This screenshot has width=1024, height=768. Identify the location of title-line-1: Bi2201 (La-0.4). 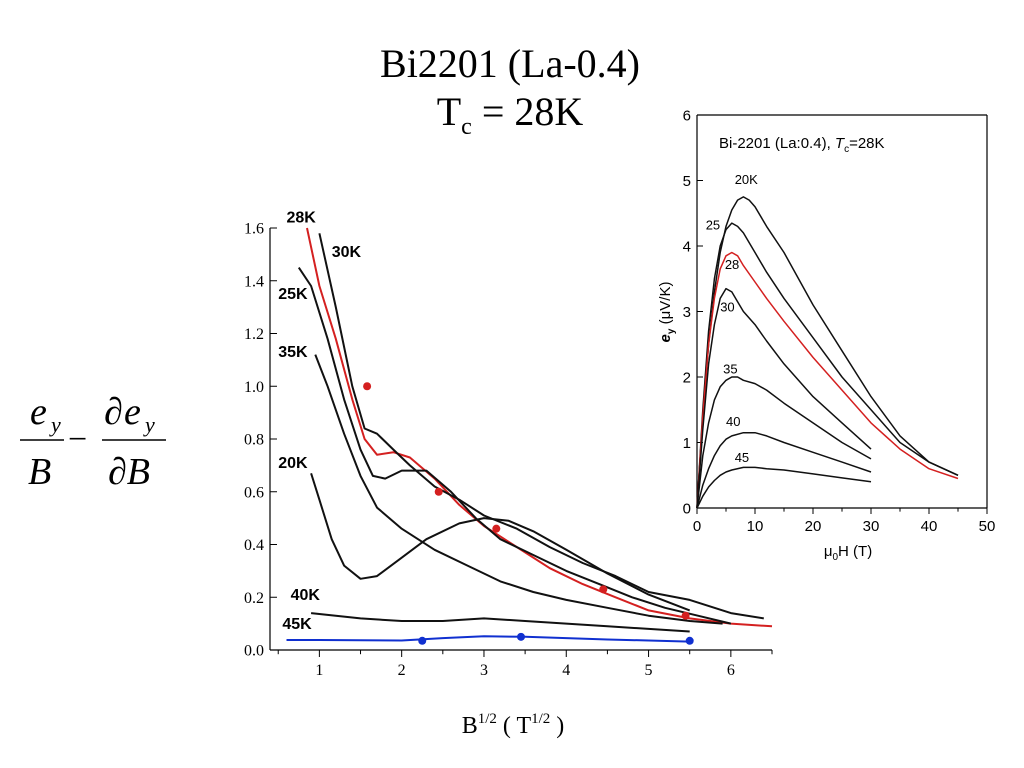
(510, 63).